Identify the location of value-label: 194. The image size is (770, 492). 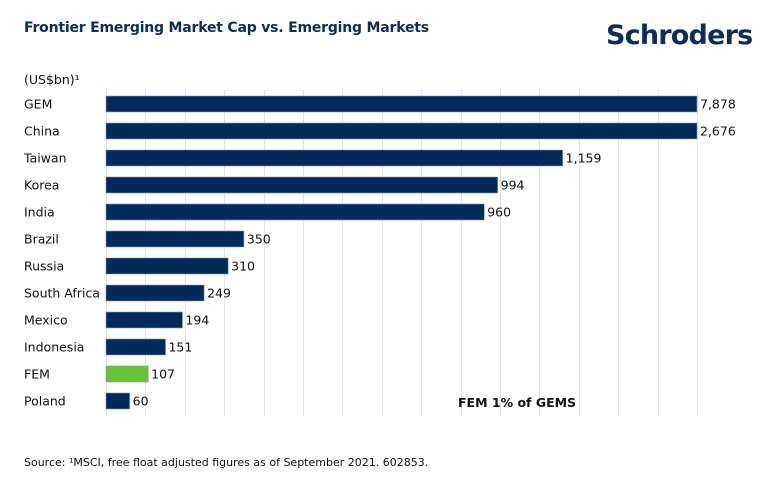
(197, 320).